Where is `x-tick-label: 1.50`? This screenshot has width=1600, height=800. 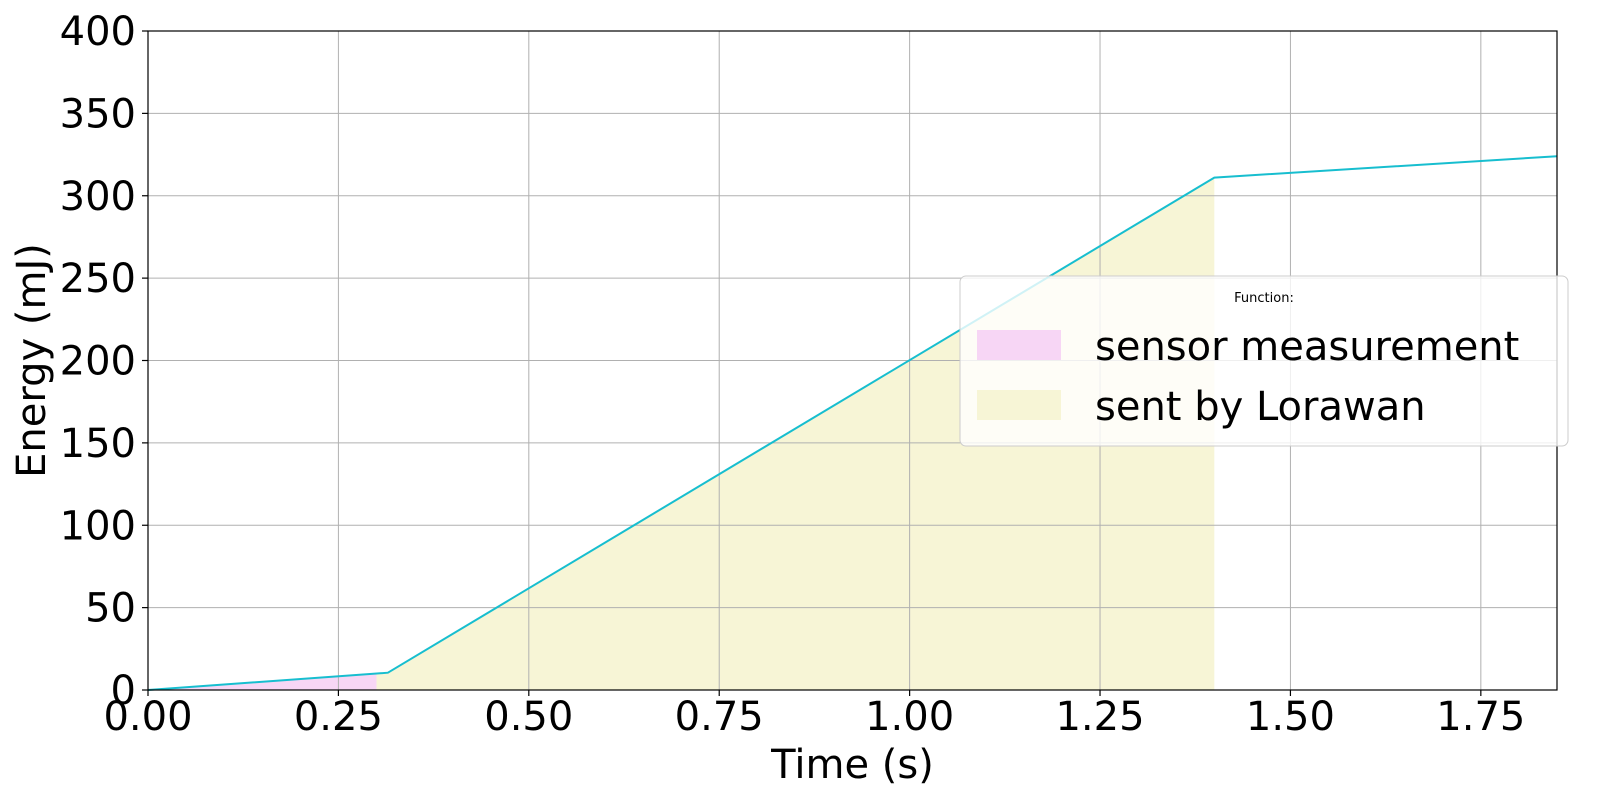 x-tick-label: 1.50 is located at coordinates (1290, 717).